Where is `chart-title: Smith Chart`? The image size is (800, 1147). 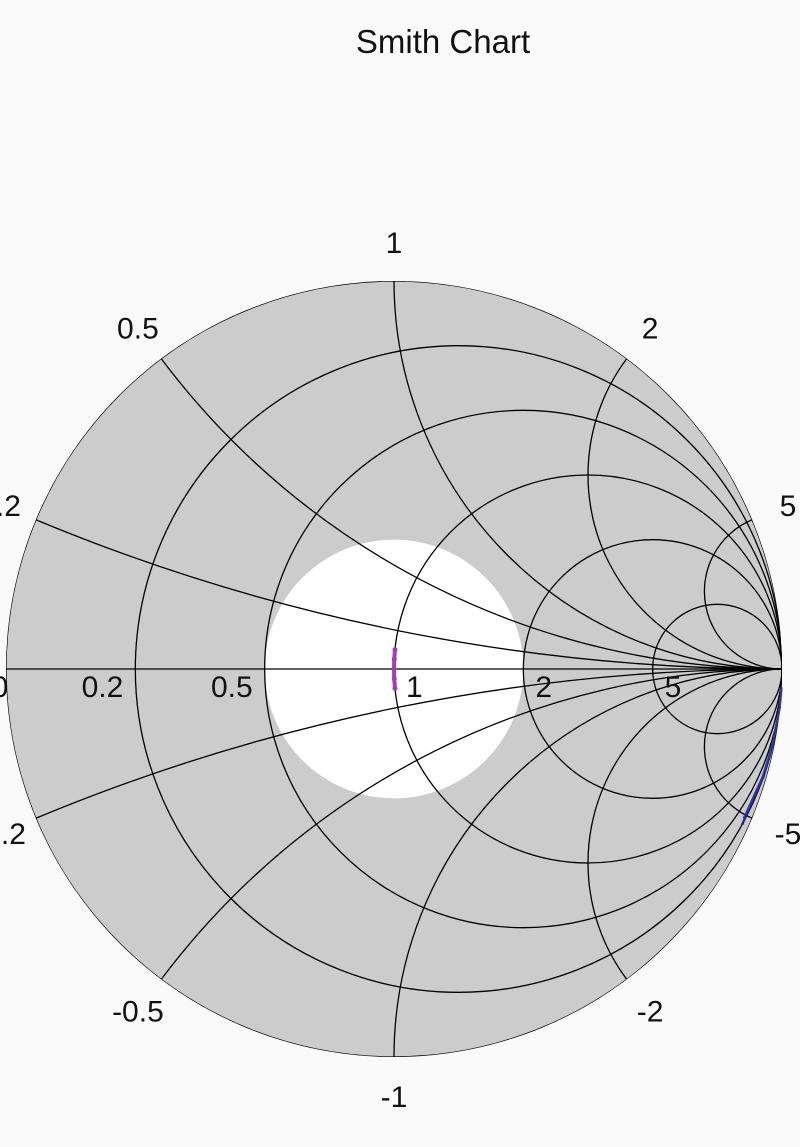 chart-title: Smith Chart is located at coordinates (443, 41).